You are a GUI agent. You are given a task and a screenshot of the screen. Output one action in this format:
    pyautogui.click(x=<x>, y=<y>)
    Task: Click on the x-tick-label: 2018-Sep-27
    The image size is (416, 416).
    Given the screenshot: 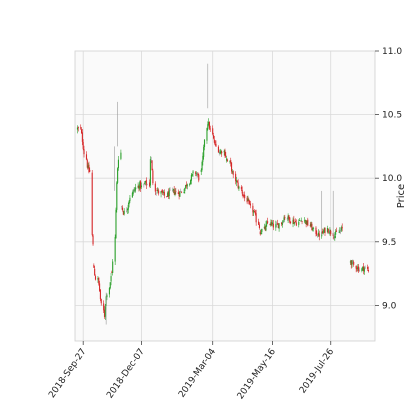 What is the action you would take?
    pyautogui.click(x=67, y=373)
    